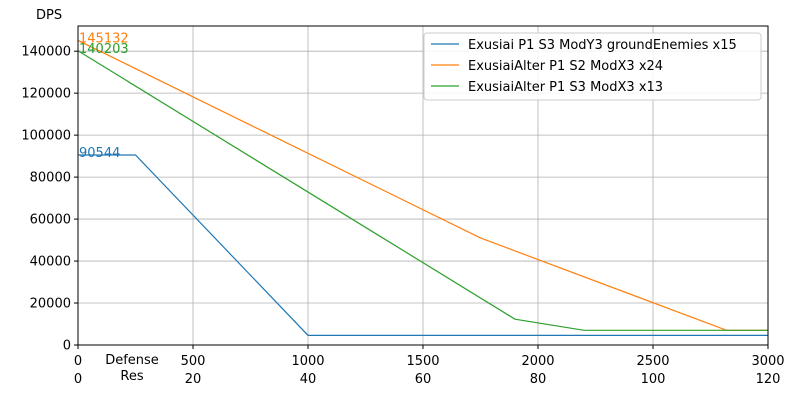  I want to click on y-tick-label: 140000, so click(46, 52).